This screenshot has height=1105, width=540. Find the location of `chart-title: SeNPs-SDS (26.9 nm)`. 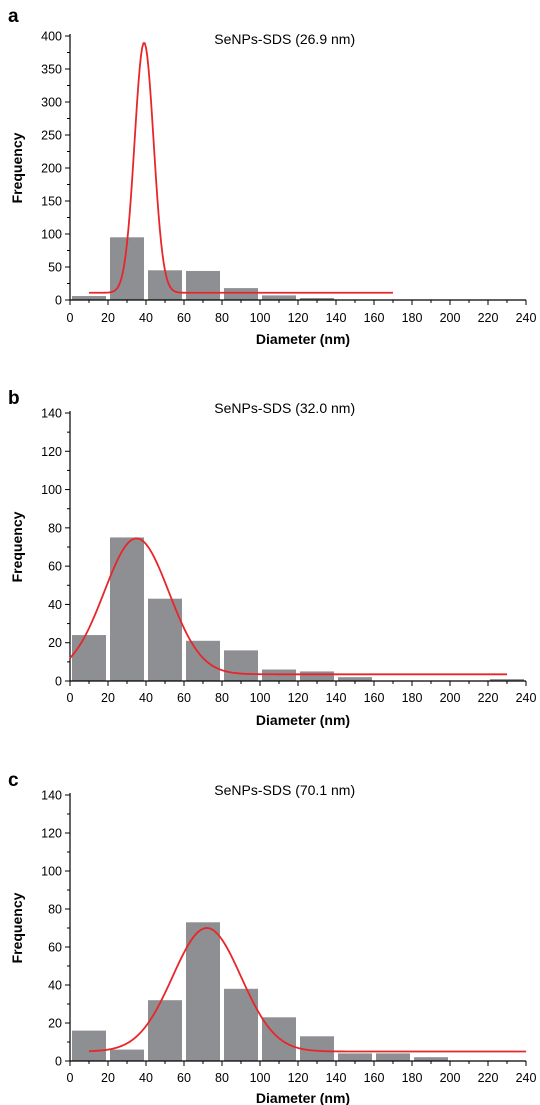

chart-title: SeNPs-SDS (26.9 nm) is located at coordinates (284, 39).